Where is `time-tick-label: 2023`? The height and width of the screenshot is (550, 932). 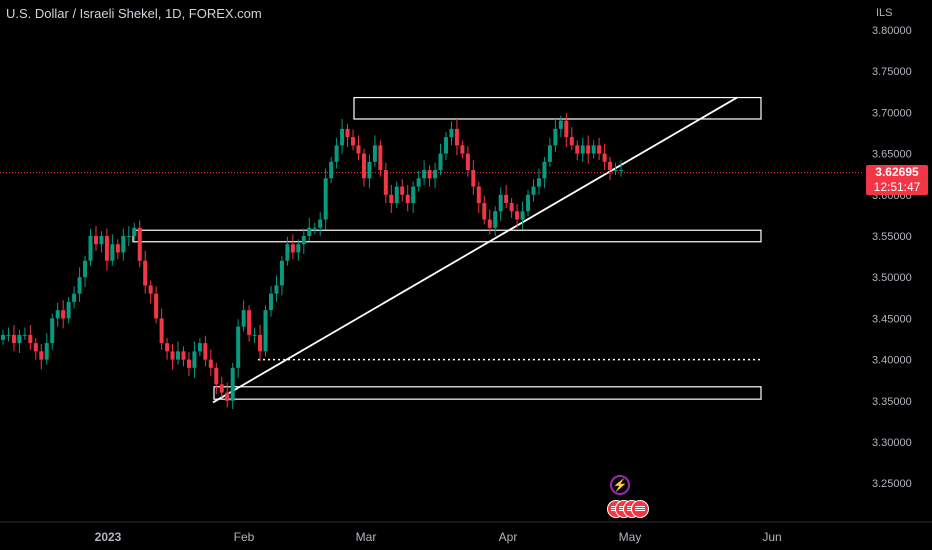
time-tick-label: 2023 is located at coordinates (108, 537).